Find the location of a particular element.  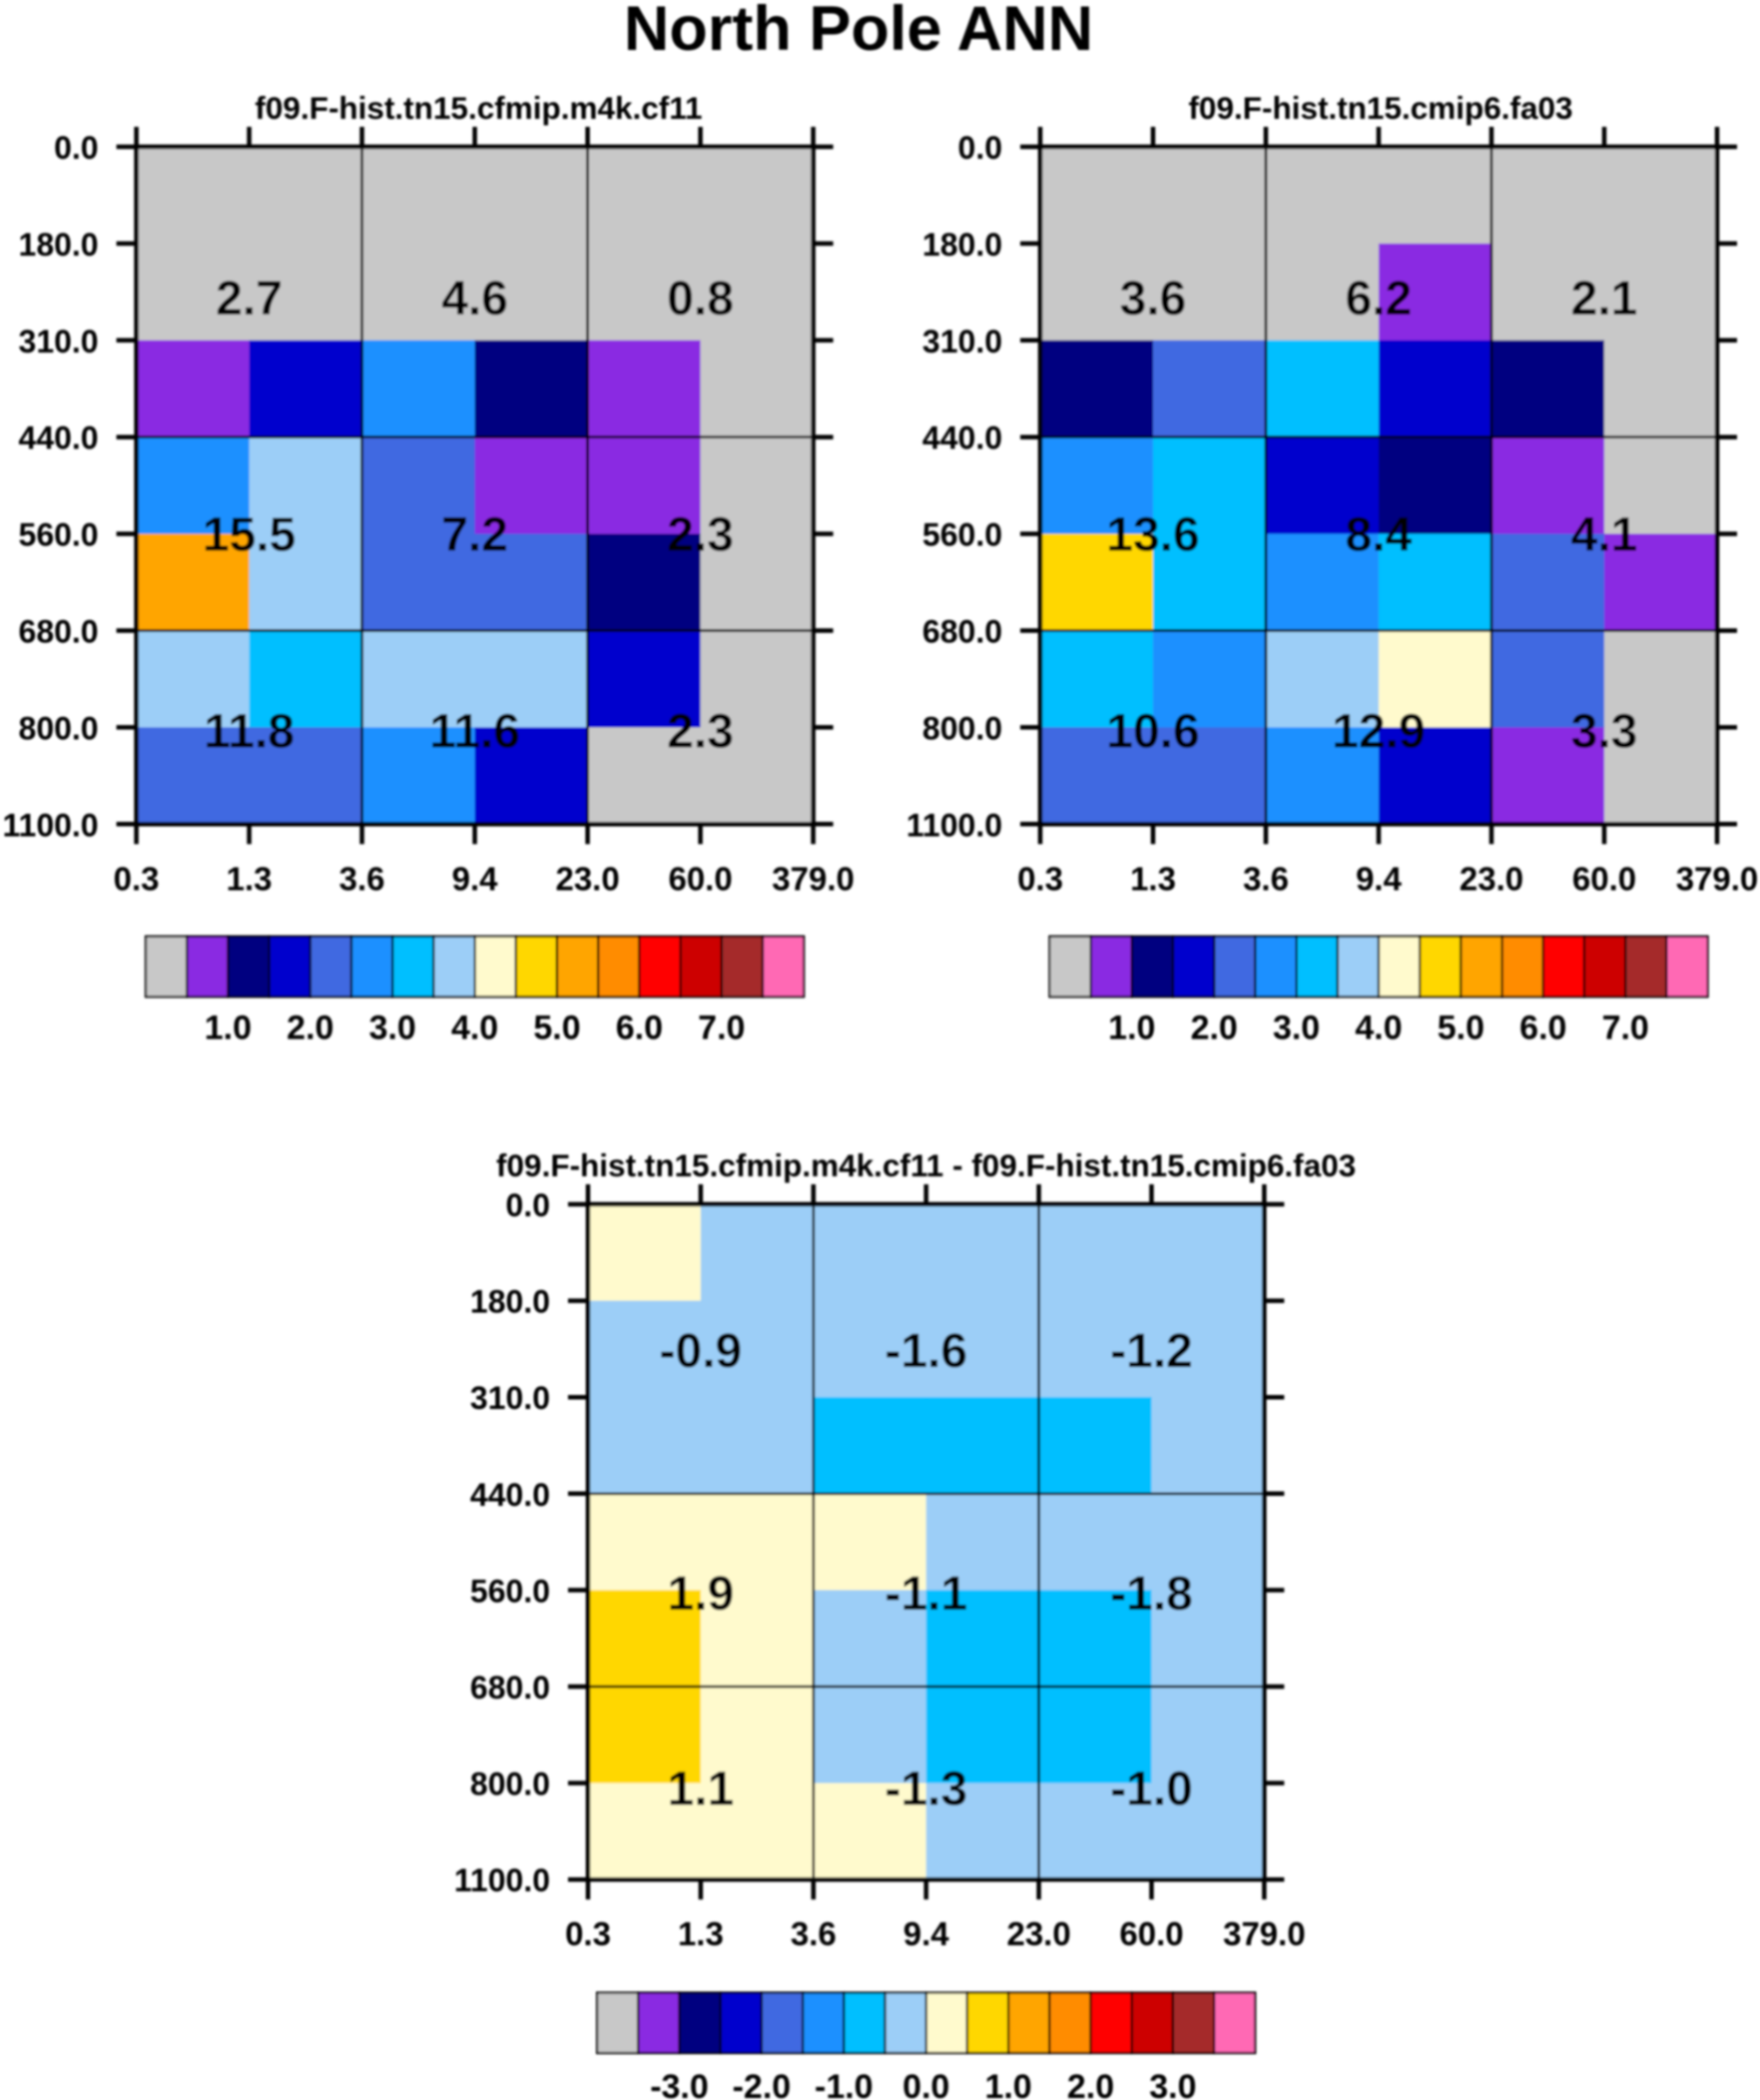

svg-text: 12.9 is located at coordinates (1378, 732).